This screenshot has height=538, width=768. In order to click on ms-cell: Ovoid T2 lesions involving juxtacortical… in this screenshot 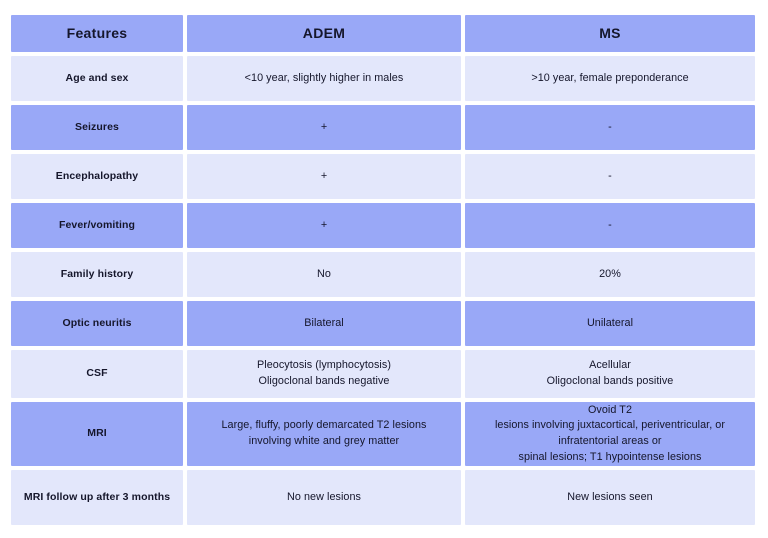, I will do `click(610, 434)`.